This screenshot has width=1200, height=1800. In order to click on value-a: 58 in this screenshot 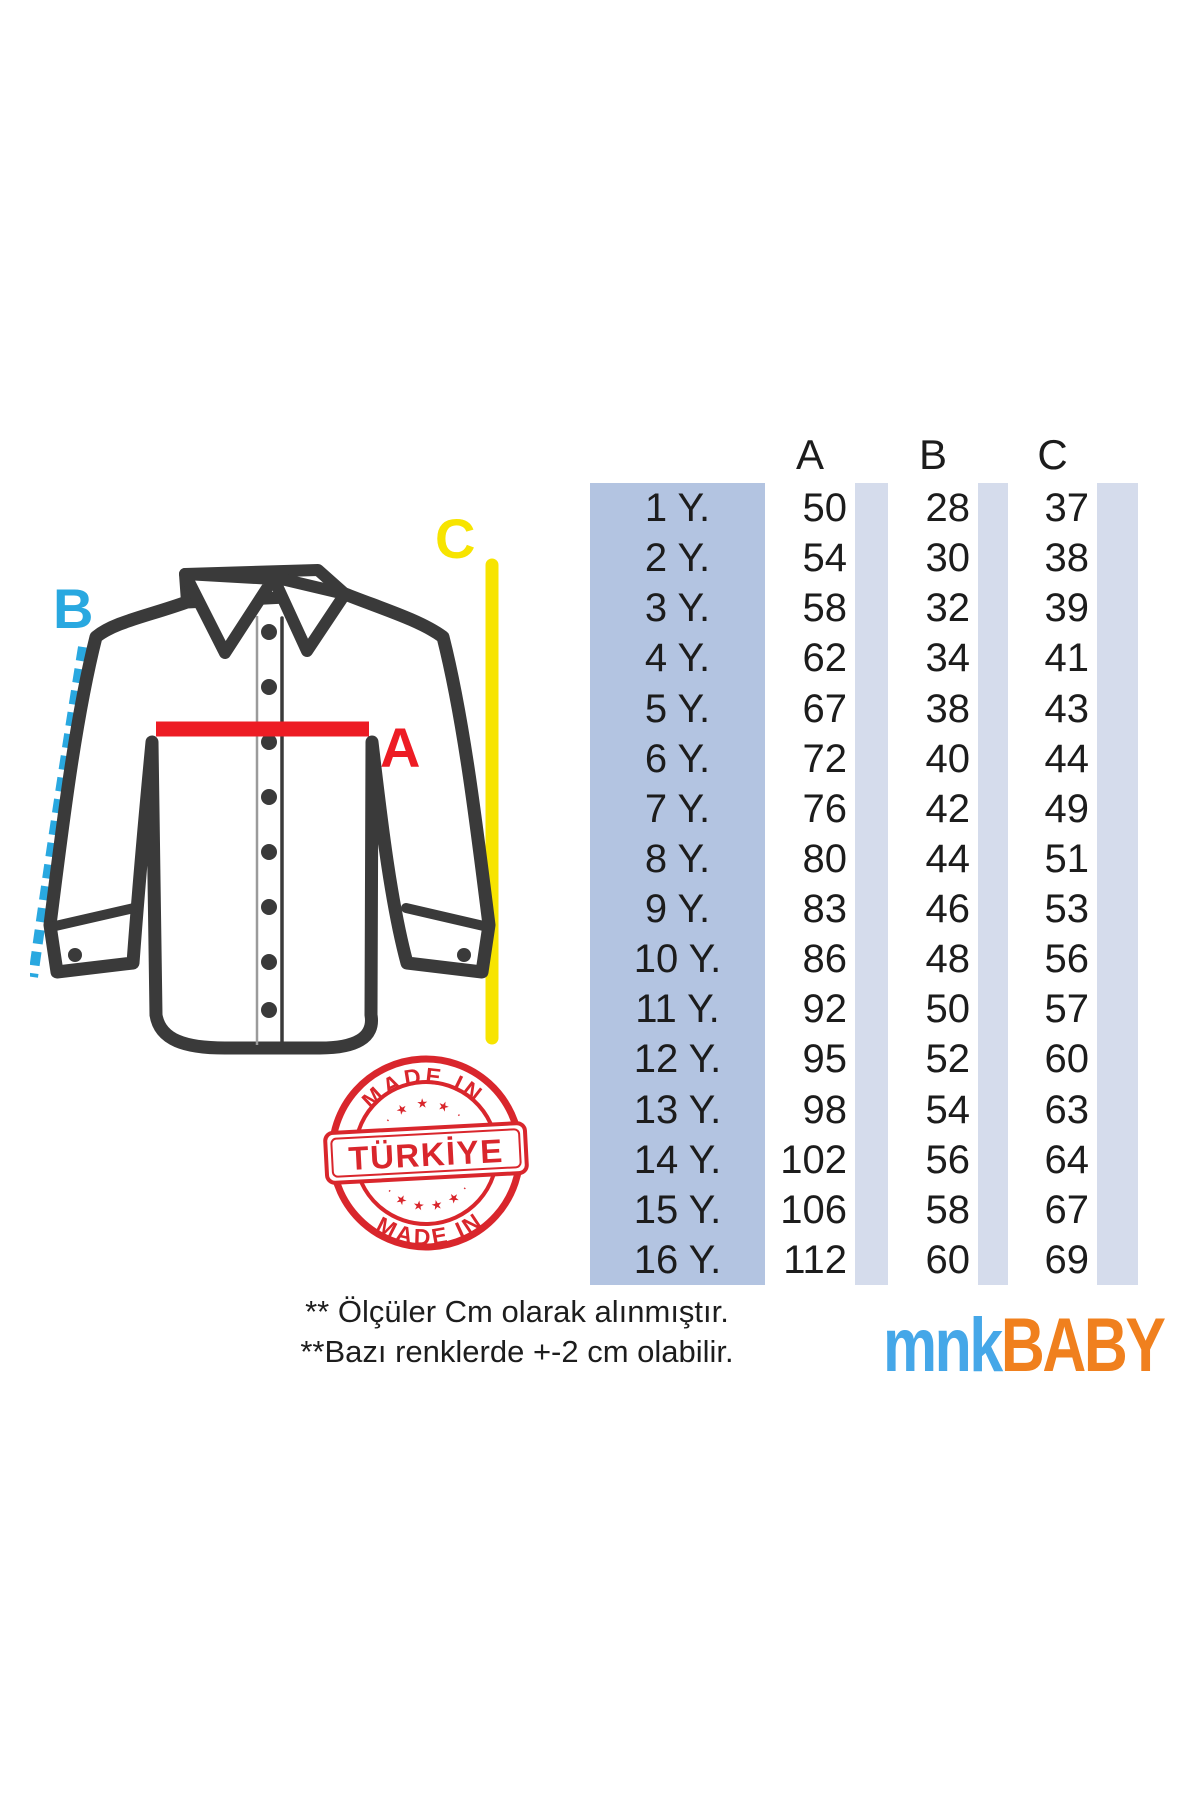, I will do `click(810, 608)`.